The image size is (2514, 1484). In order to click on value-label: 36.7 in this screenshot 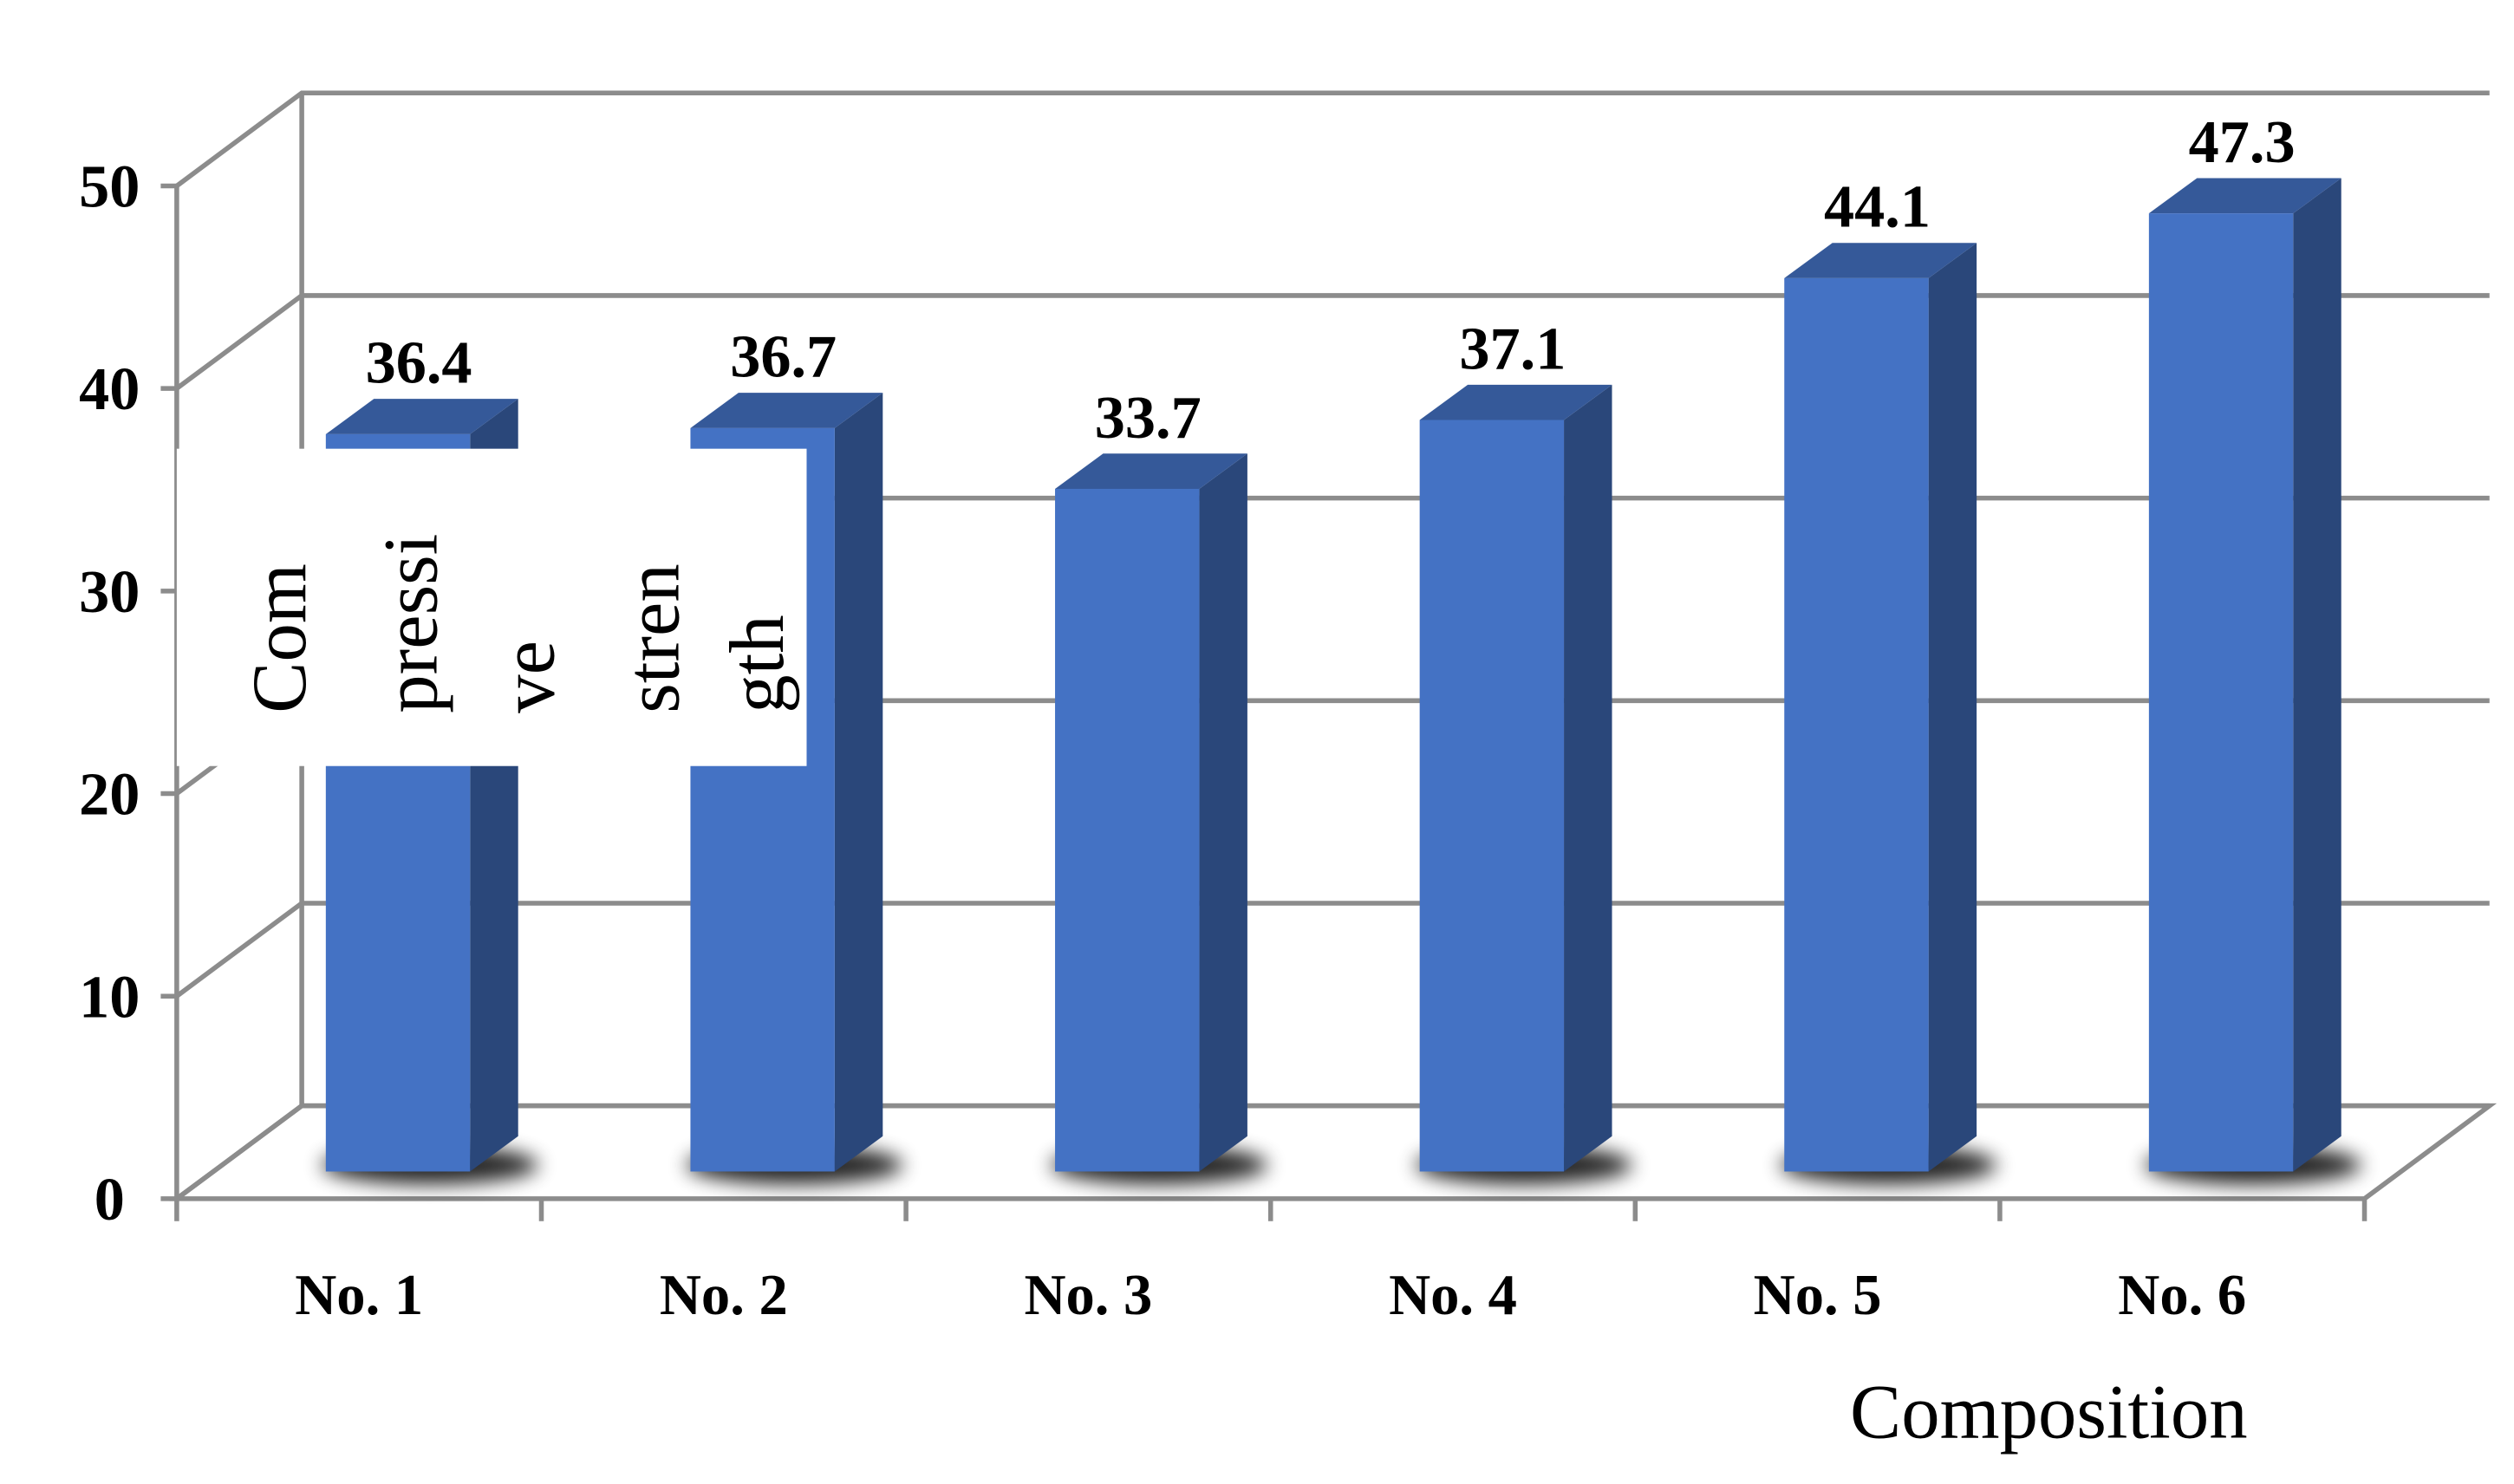, I will do `click(783, 357)`.